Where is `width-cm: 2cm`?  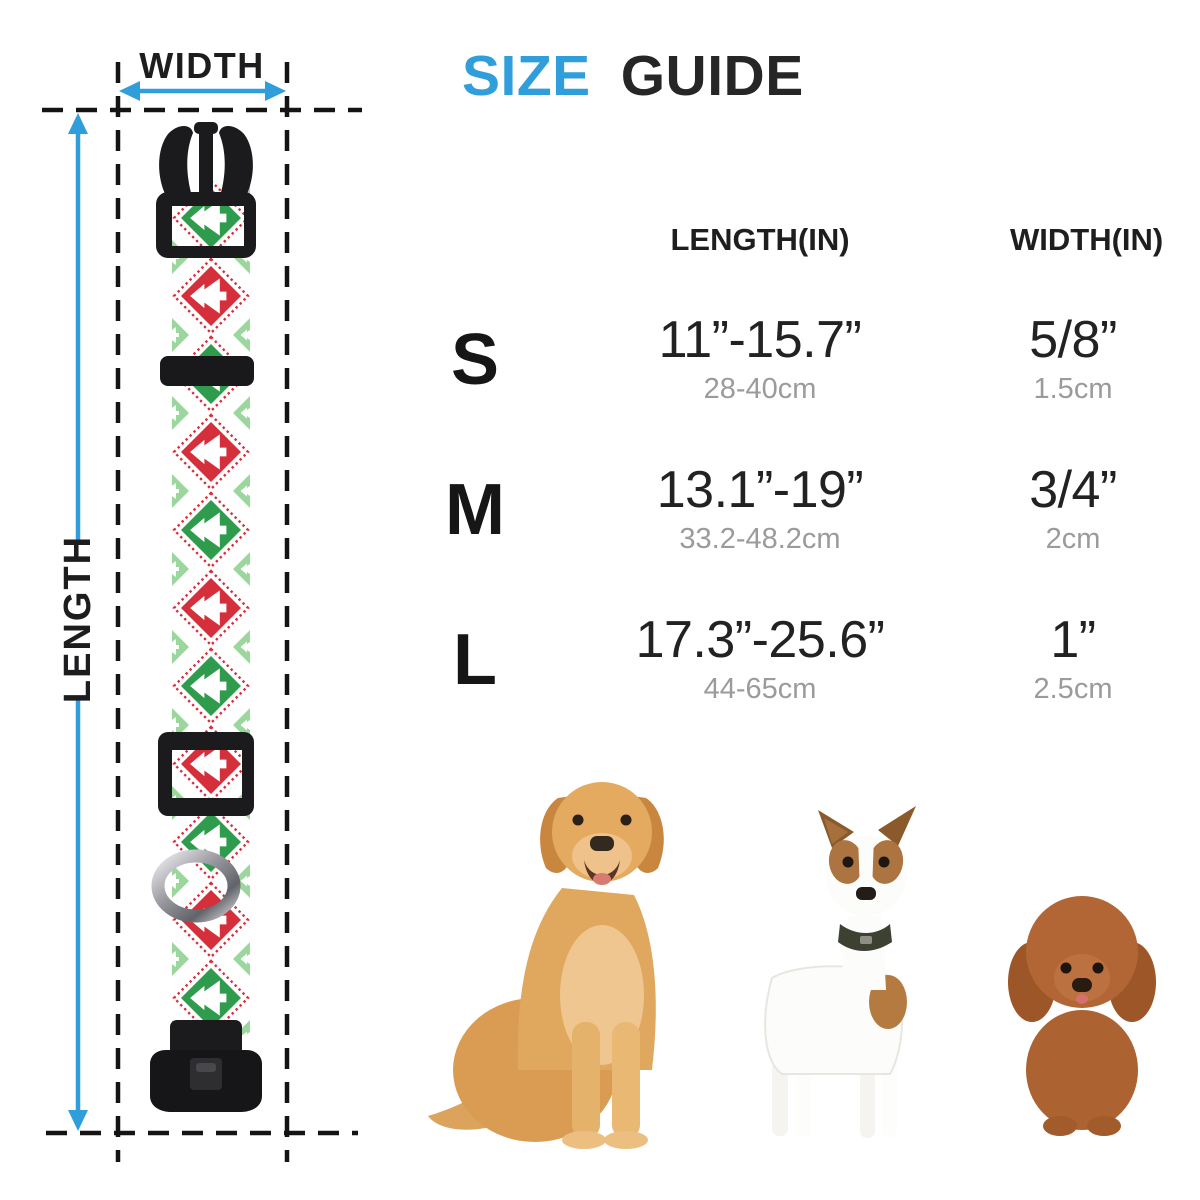
width-cm: 2cm is located at coordinates (1073, 539).